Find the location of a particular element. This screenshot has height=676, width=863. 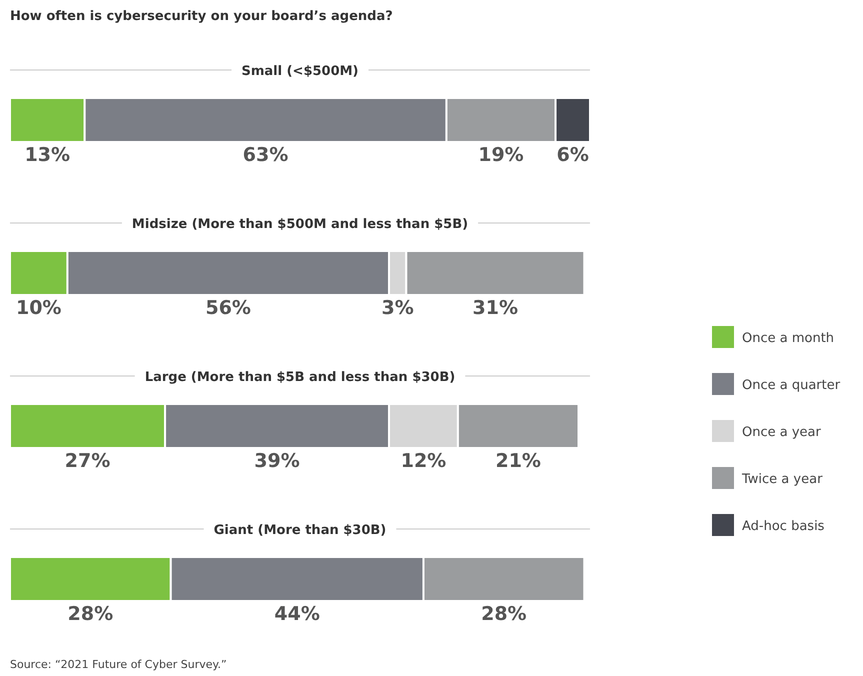

data-label: 19% is located at coordinates (501, 155).